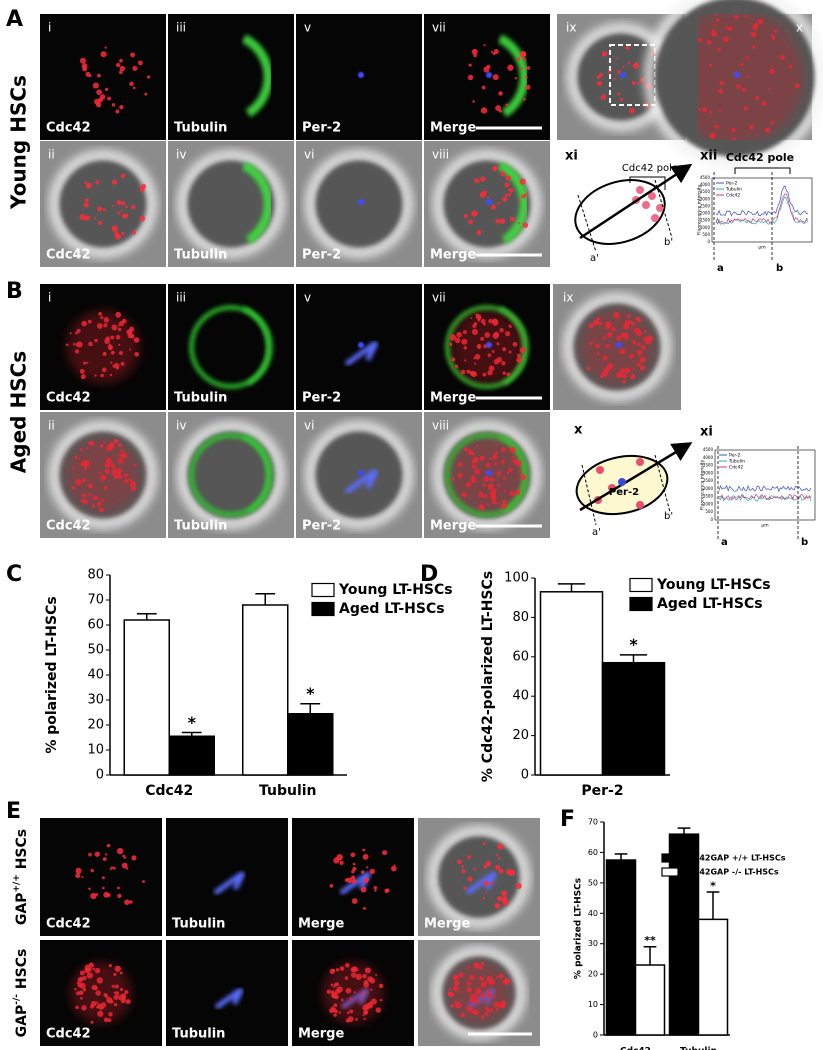  What do you see at coordinates (711, 519) in the screenshot?
I see `profile-tick: 0` at bounding box center [711, 519].